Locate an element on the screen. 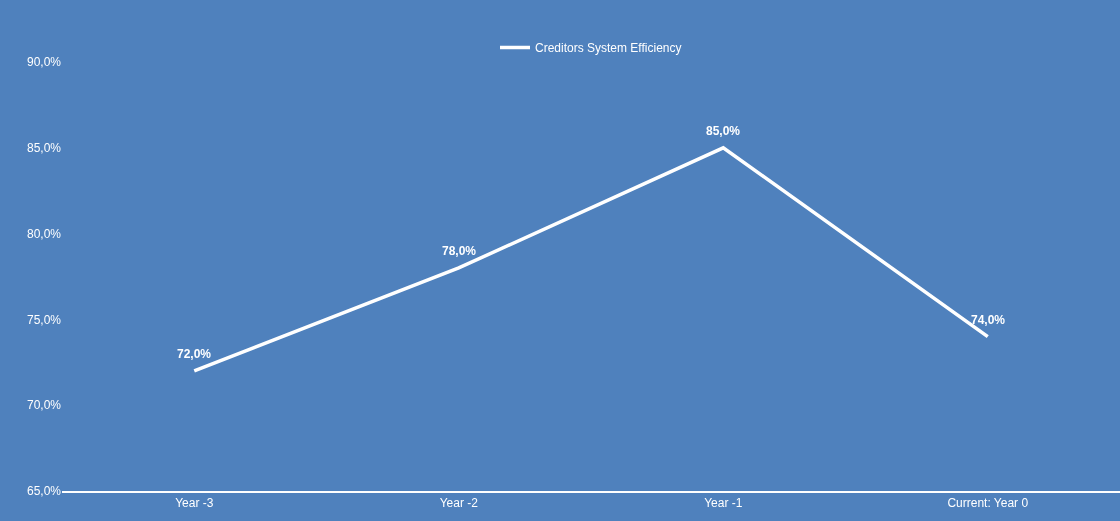  y-tick-label: 75,0% is located at coordinates (44, 319).